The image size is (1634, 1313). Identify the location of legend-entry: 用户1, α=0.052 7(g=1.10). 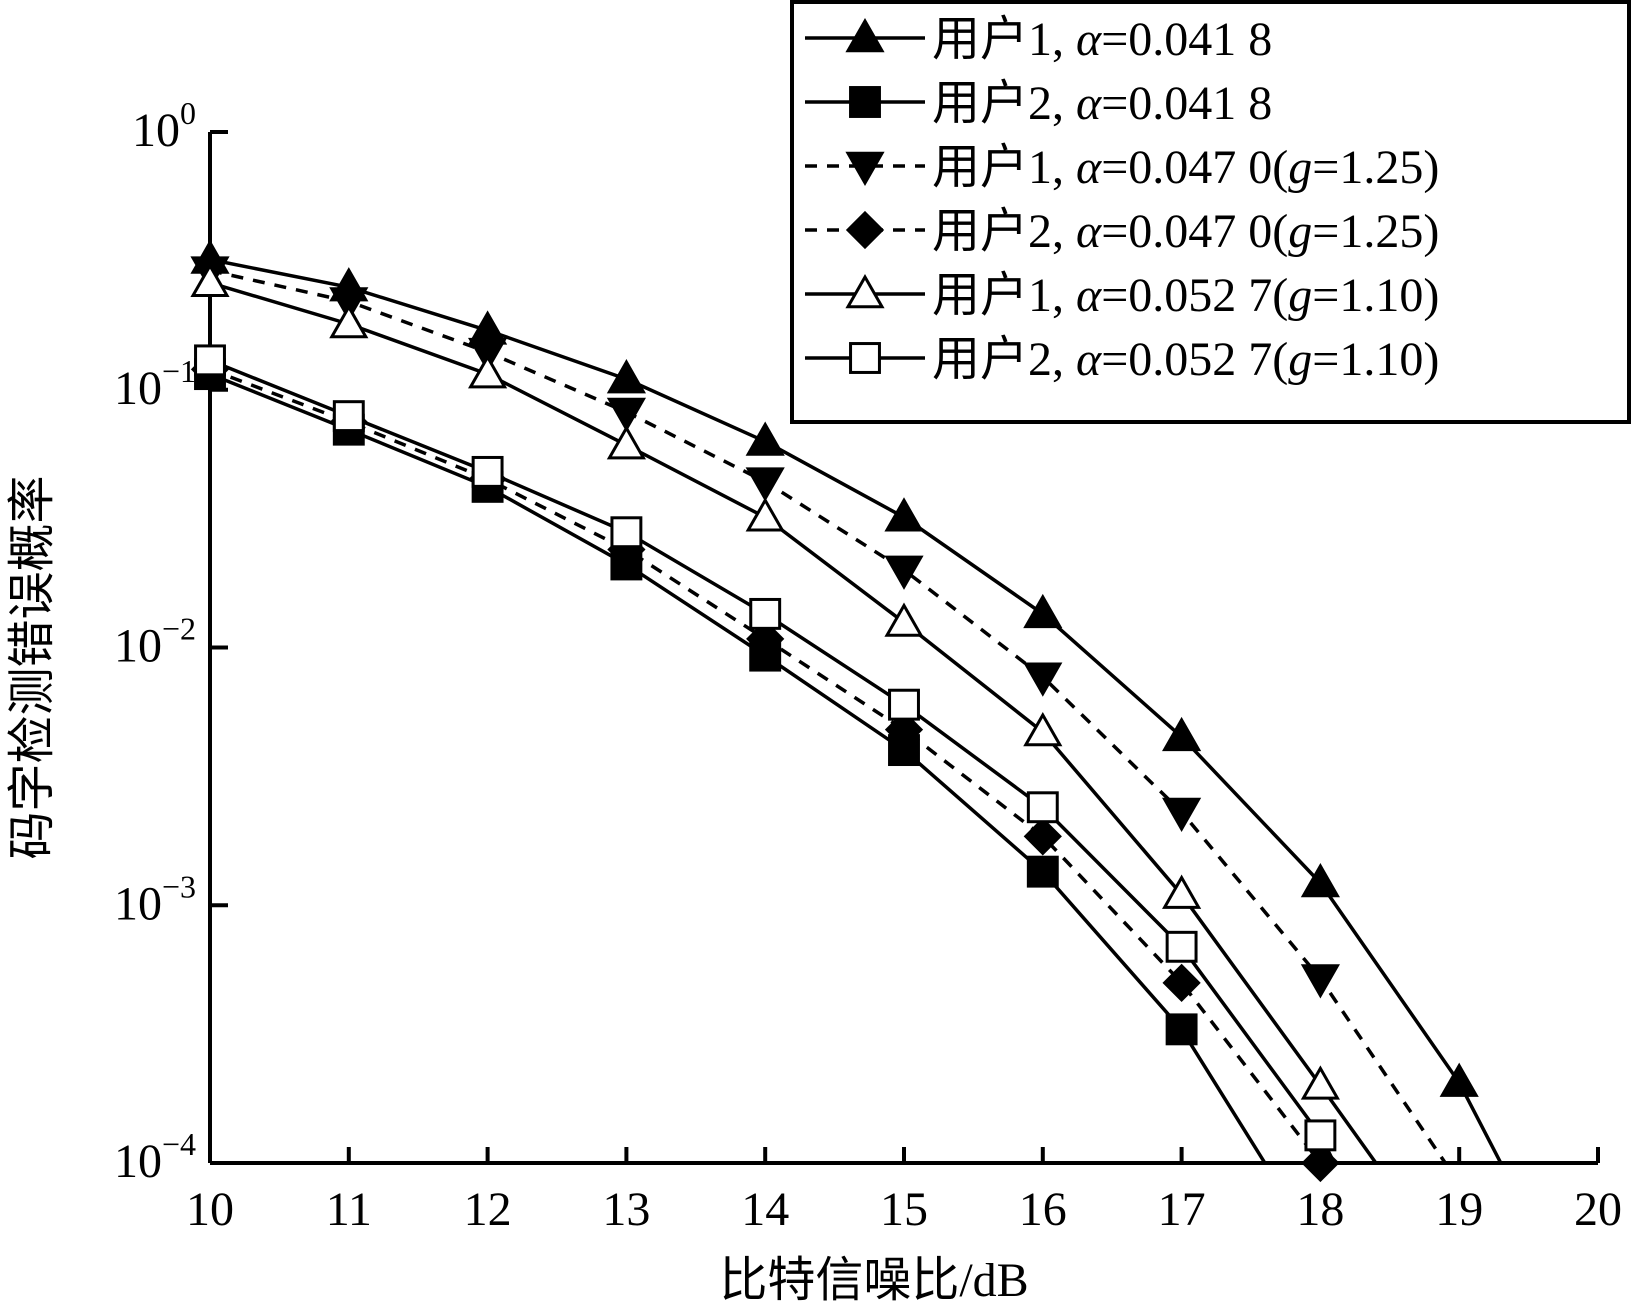
(1122, 295).